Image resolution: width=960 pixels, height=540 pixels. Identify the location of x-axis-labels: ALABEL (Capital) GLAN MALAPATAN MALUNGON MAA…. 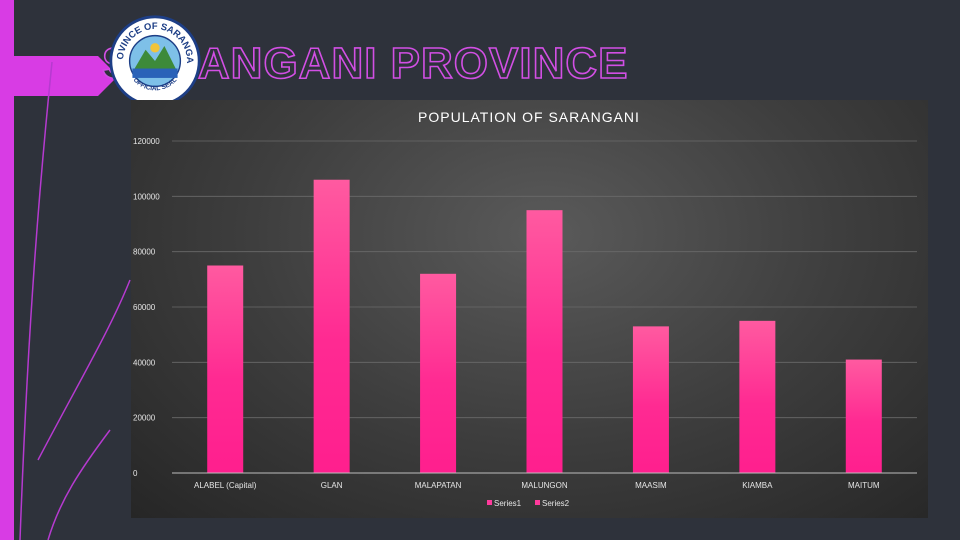
(537, 485).